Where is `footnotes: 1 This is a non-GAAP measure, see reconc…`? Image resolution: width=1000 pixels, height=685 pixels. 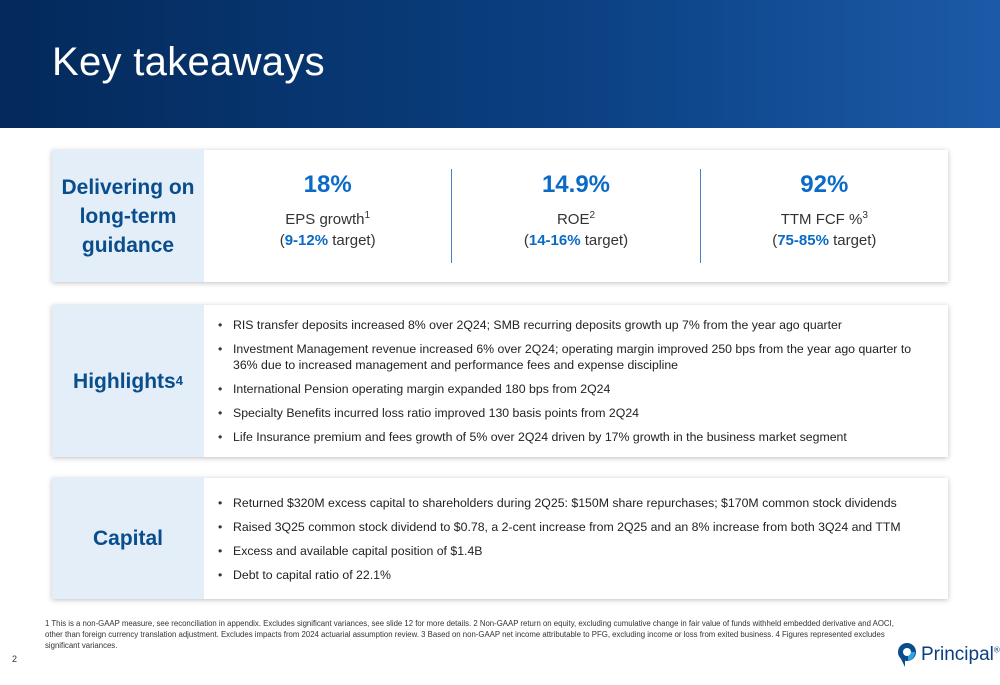 footnotes: 1 This is a non-GAAP measure, see reconc… is located at coordinates (469, 634).